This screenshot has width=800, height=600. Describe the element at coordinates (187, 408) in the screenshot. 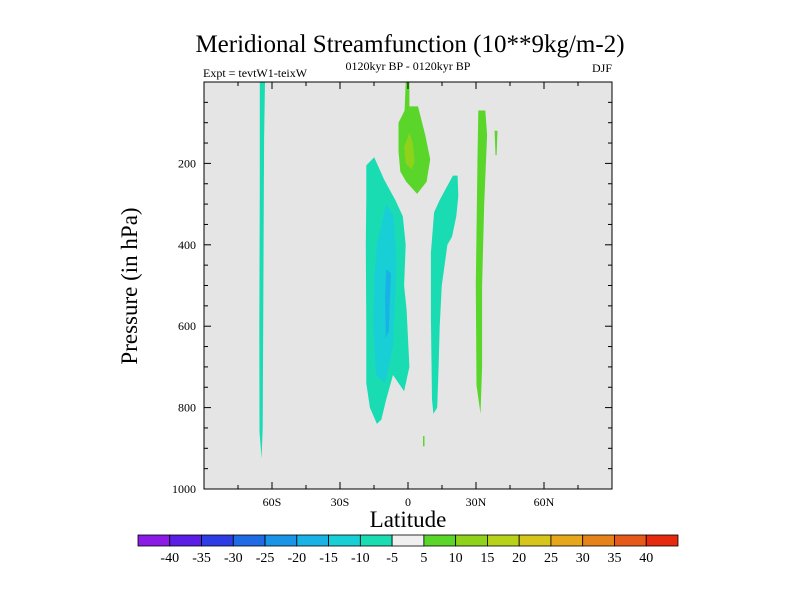

I see `y-tick-label: 800` at that location.